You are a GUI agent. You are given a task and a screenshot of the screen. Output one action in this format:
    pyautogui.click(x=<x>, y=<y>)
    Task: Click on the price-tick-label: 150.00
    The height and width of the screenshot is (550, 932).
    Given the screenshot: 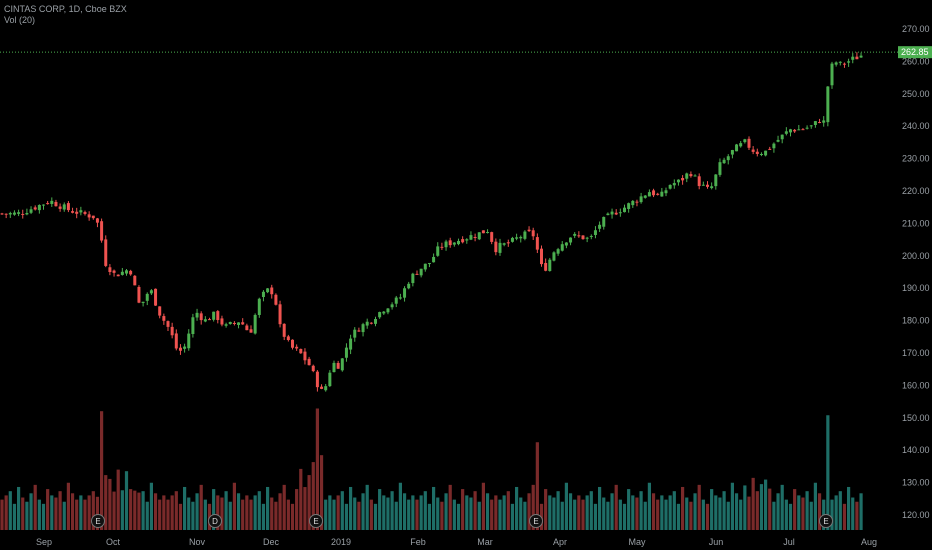 What is the action you would take?
    pyautogui.click(x=916, y=418)
    